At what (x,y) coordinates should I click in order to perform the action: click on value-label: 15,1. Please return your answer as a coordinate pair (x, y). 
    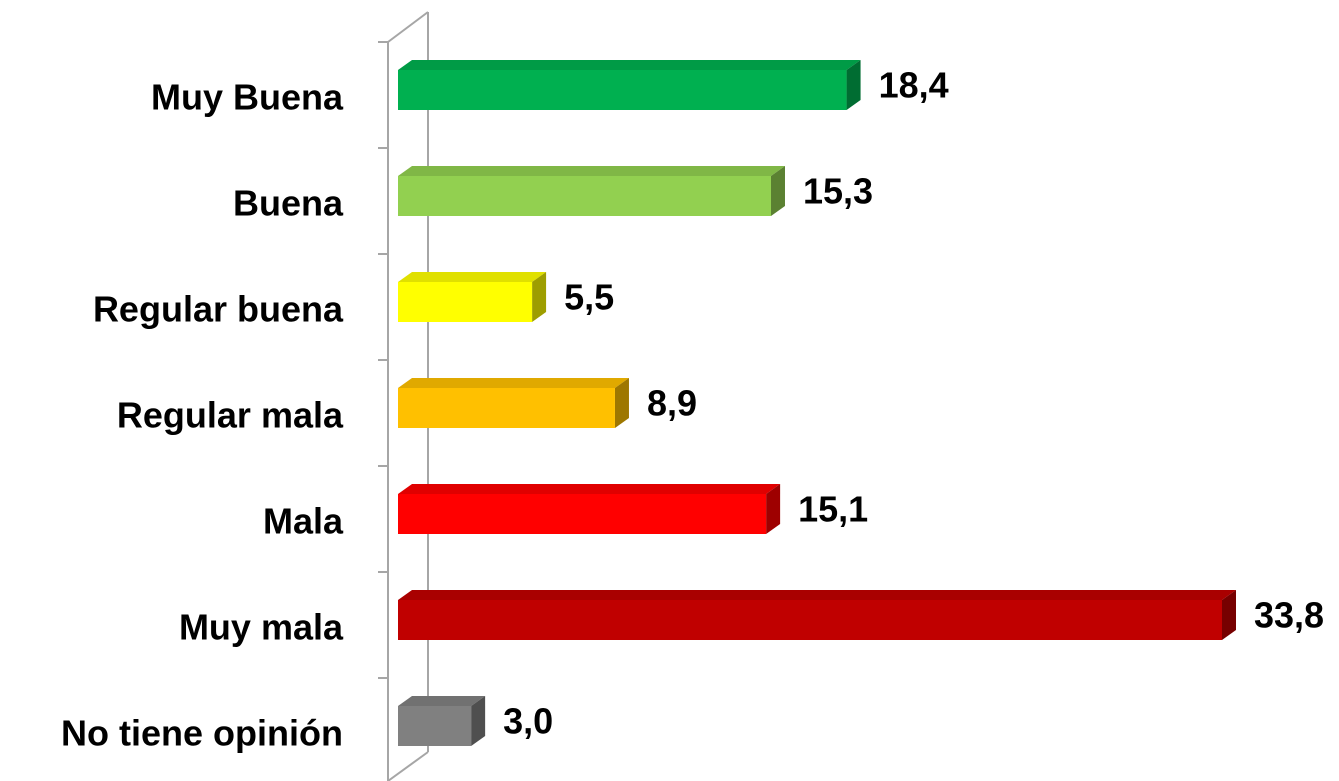
    Looking at the image, I should click on (833, 509).